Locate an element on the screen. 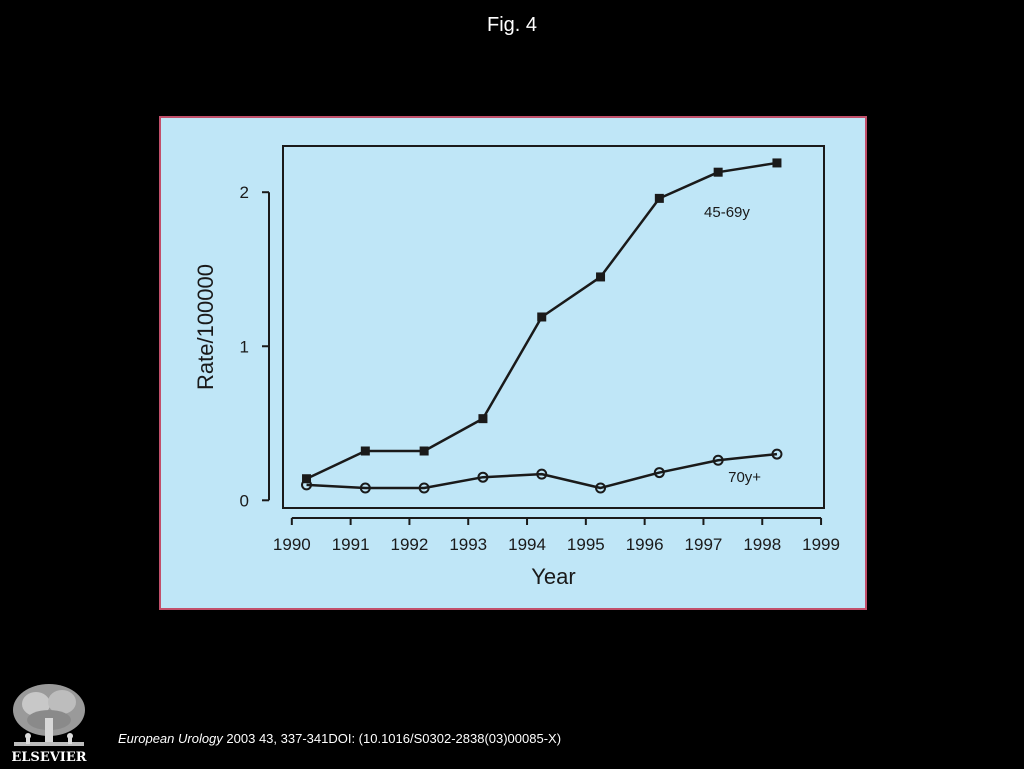  x-tick-label: 1999 is located at coordinates (821, 544).